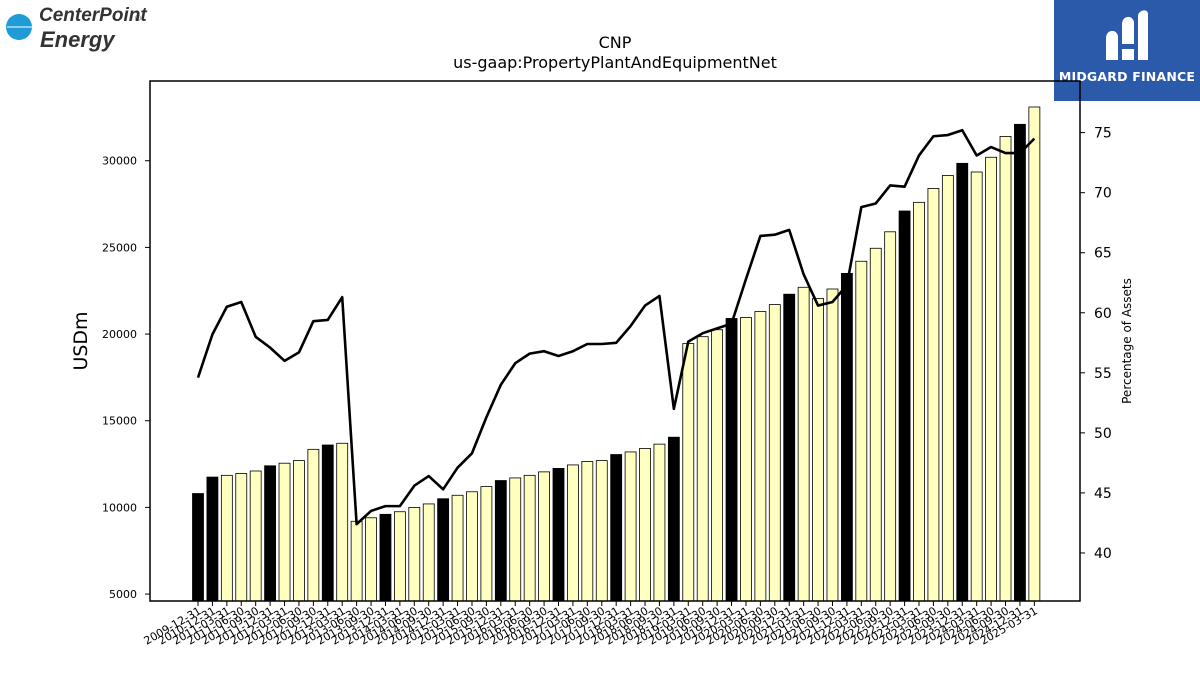  I want to click on y2-tick-label-60: 60, so click(1103, 314).